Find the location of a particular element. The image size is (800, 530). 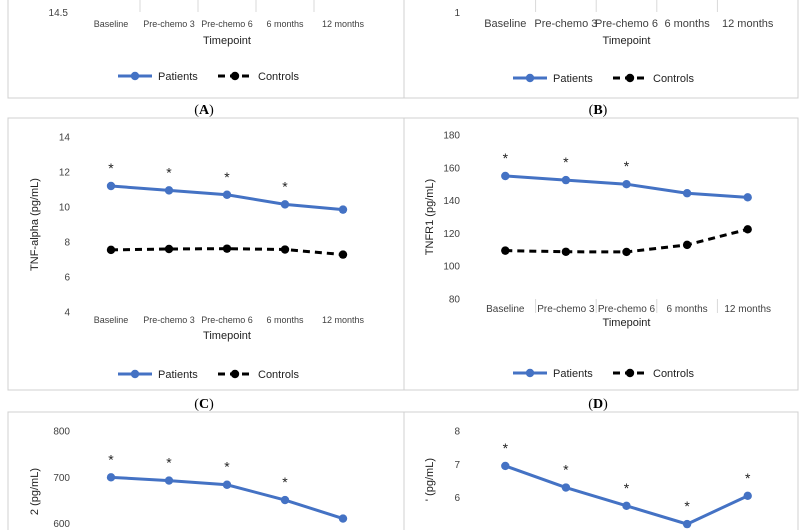

caption-b: (B) is located at coordinates (598, 110).